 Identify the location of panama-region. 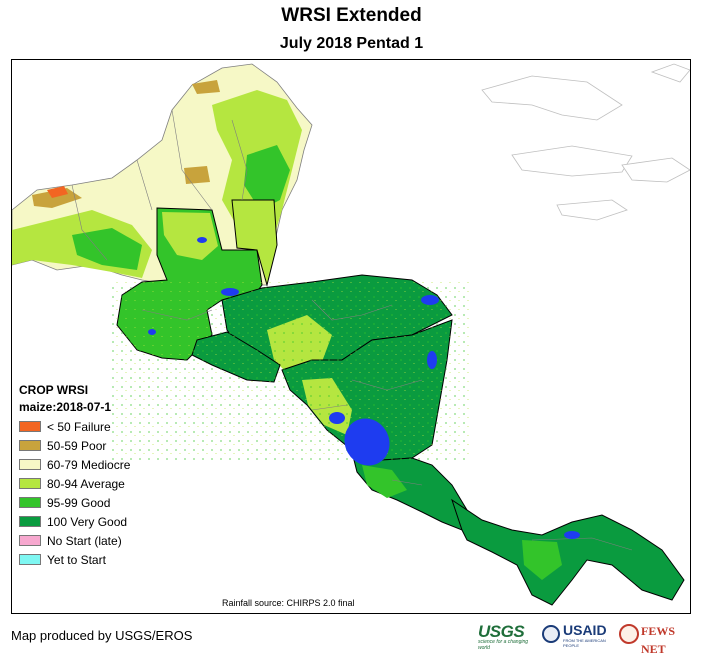
(568, 552).